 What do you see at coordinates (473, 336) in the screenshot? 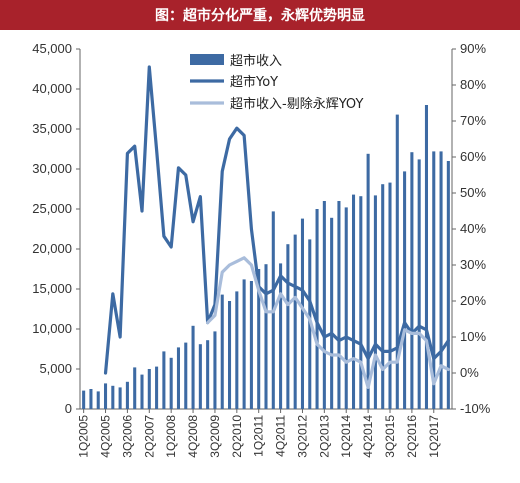
I see `y-right-tick-label: 10%` at bounding box center [473, 336].